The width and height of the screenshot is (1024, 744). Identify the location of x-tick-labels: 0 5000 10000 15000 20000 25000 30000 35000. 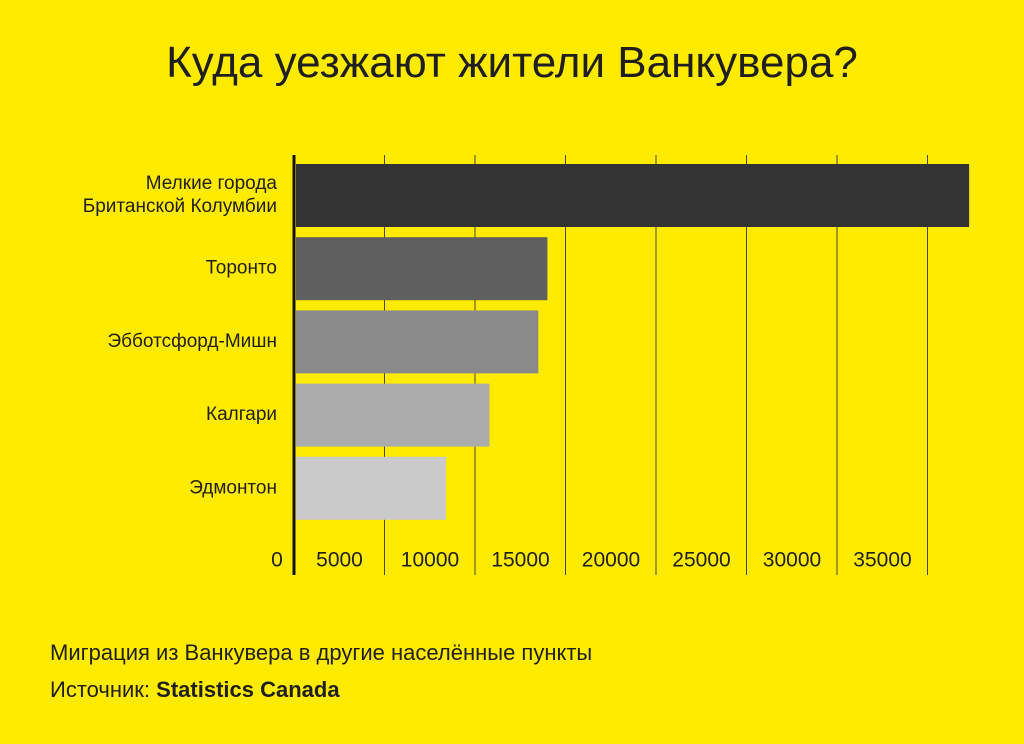
(591, 560).